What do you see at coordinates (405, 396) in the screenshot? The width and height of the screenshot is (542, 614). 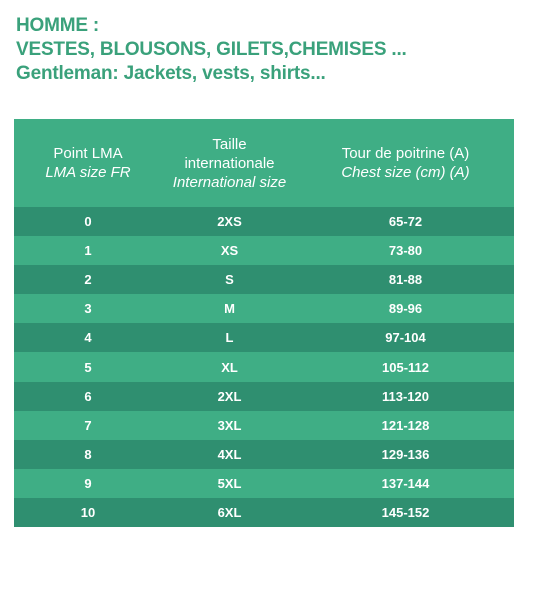 I see `cell-chest-size: 113-120` at bounding box center [405, 396].